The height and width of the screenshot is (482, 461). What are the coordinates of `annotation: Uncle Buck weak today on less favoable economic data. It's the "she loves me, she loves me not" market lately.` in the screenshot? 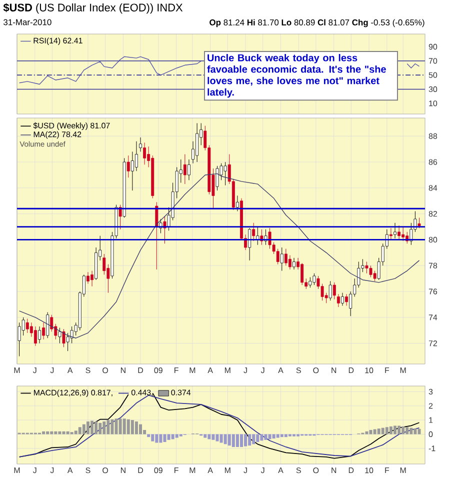 It's located at (296, 76).